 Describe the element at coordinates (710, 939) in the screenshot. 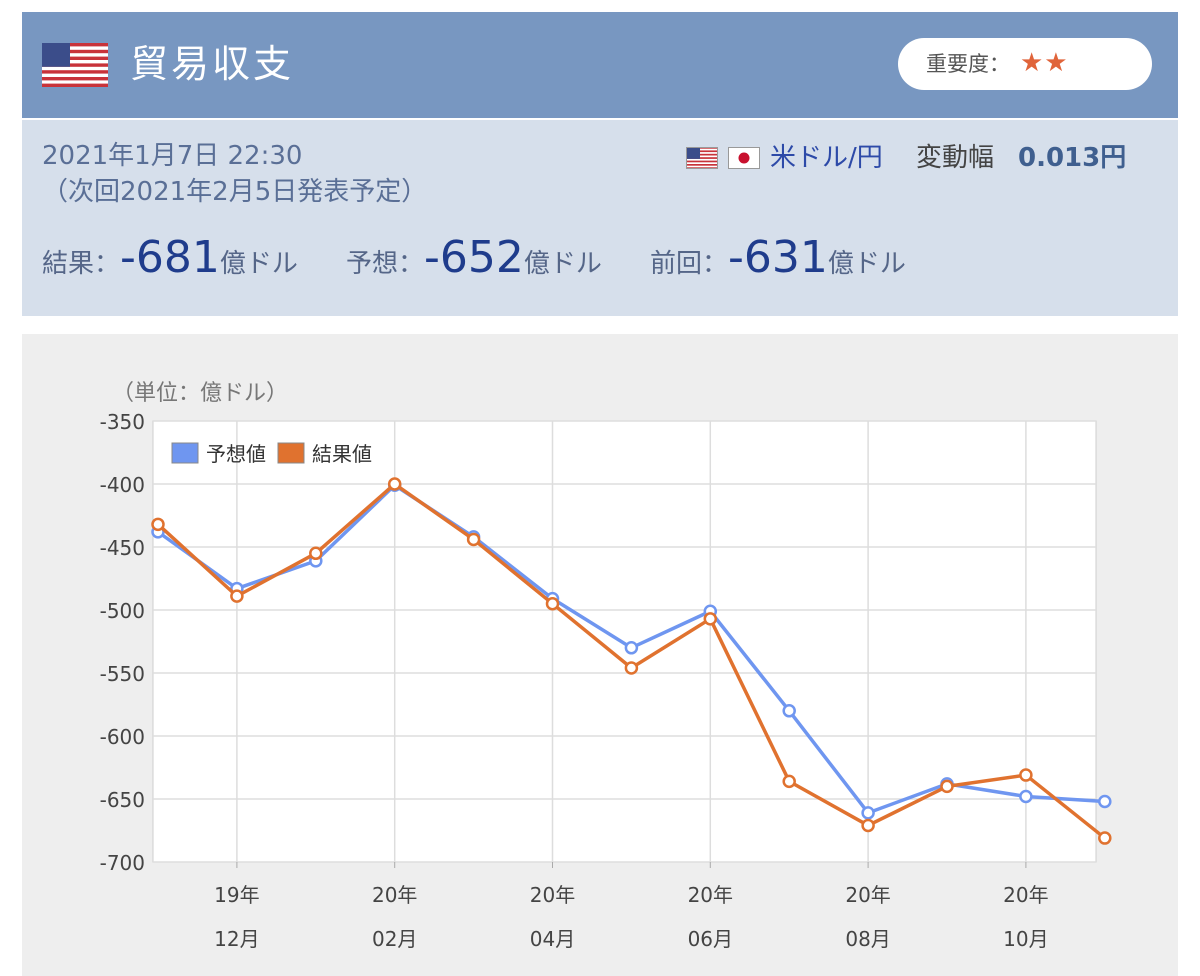

I see `x-tick-label: 06月` at that location.